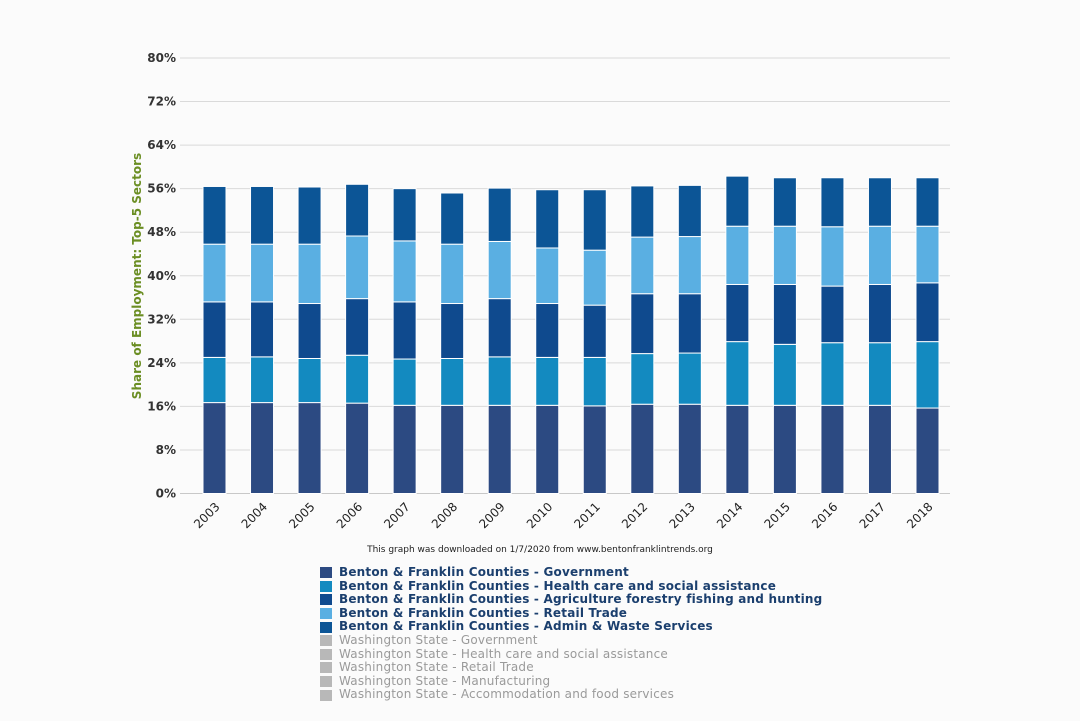  Describe the element at coordinates (571, 681) in the screenshot. I see `legend-item: Washington State - Manufacturing` at that location.